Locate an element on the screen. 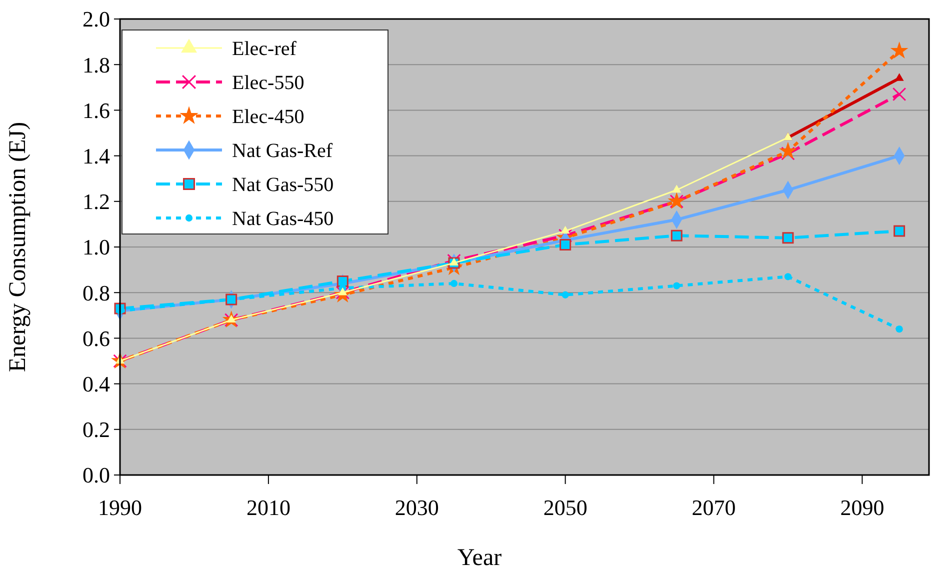 The height and width of the screenshot is (579, 938). x-tick-label: 2030 is located at coordinates (416, 507).